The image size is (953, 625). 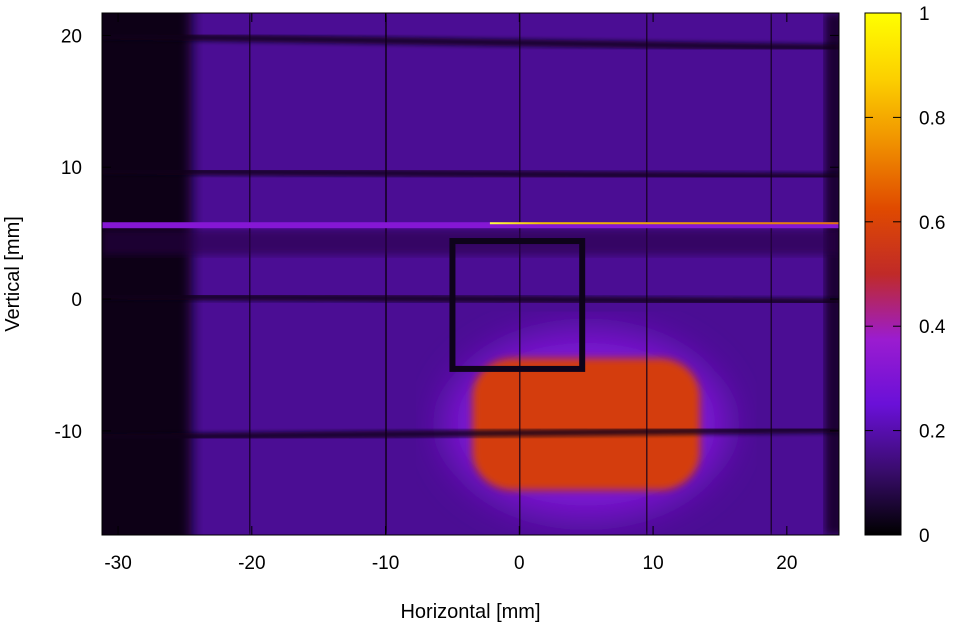 I want to click on x-tick-label: -10, so click(x=385, y=563).